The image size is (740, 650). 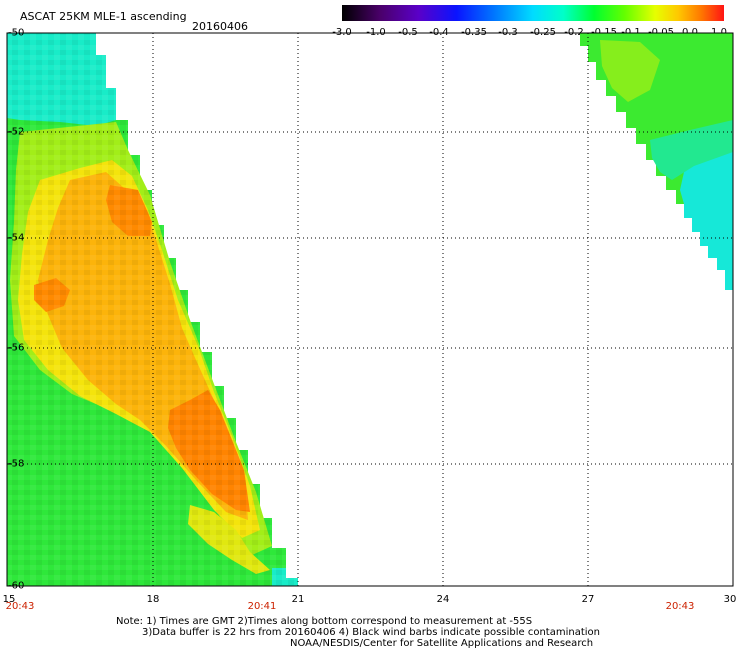 I want to click on lon-label: 18, so click(x=153, y=599).